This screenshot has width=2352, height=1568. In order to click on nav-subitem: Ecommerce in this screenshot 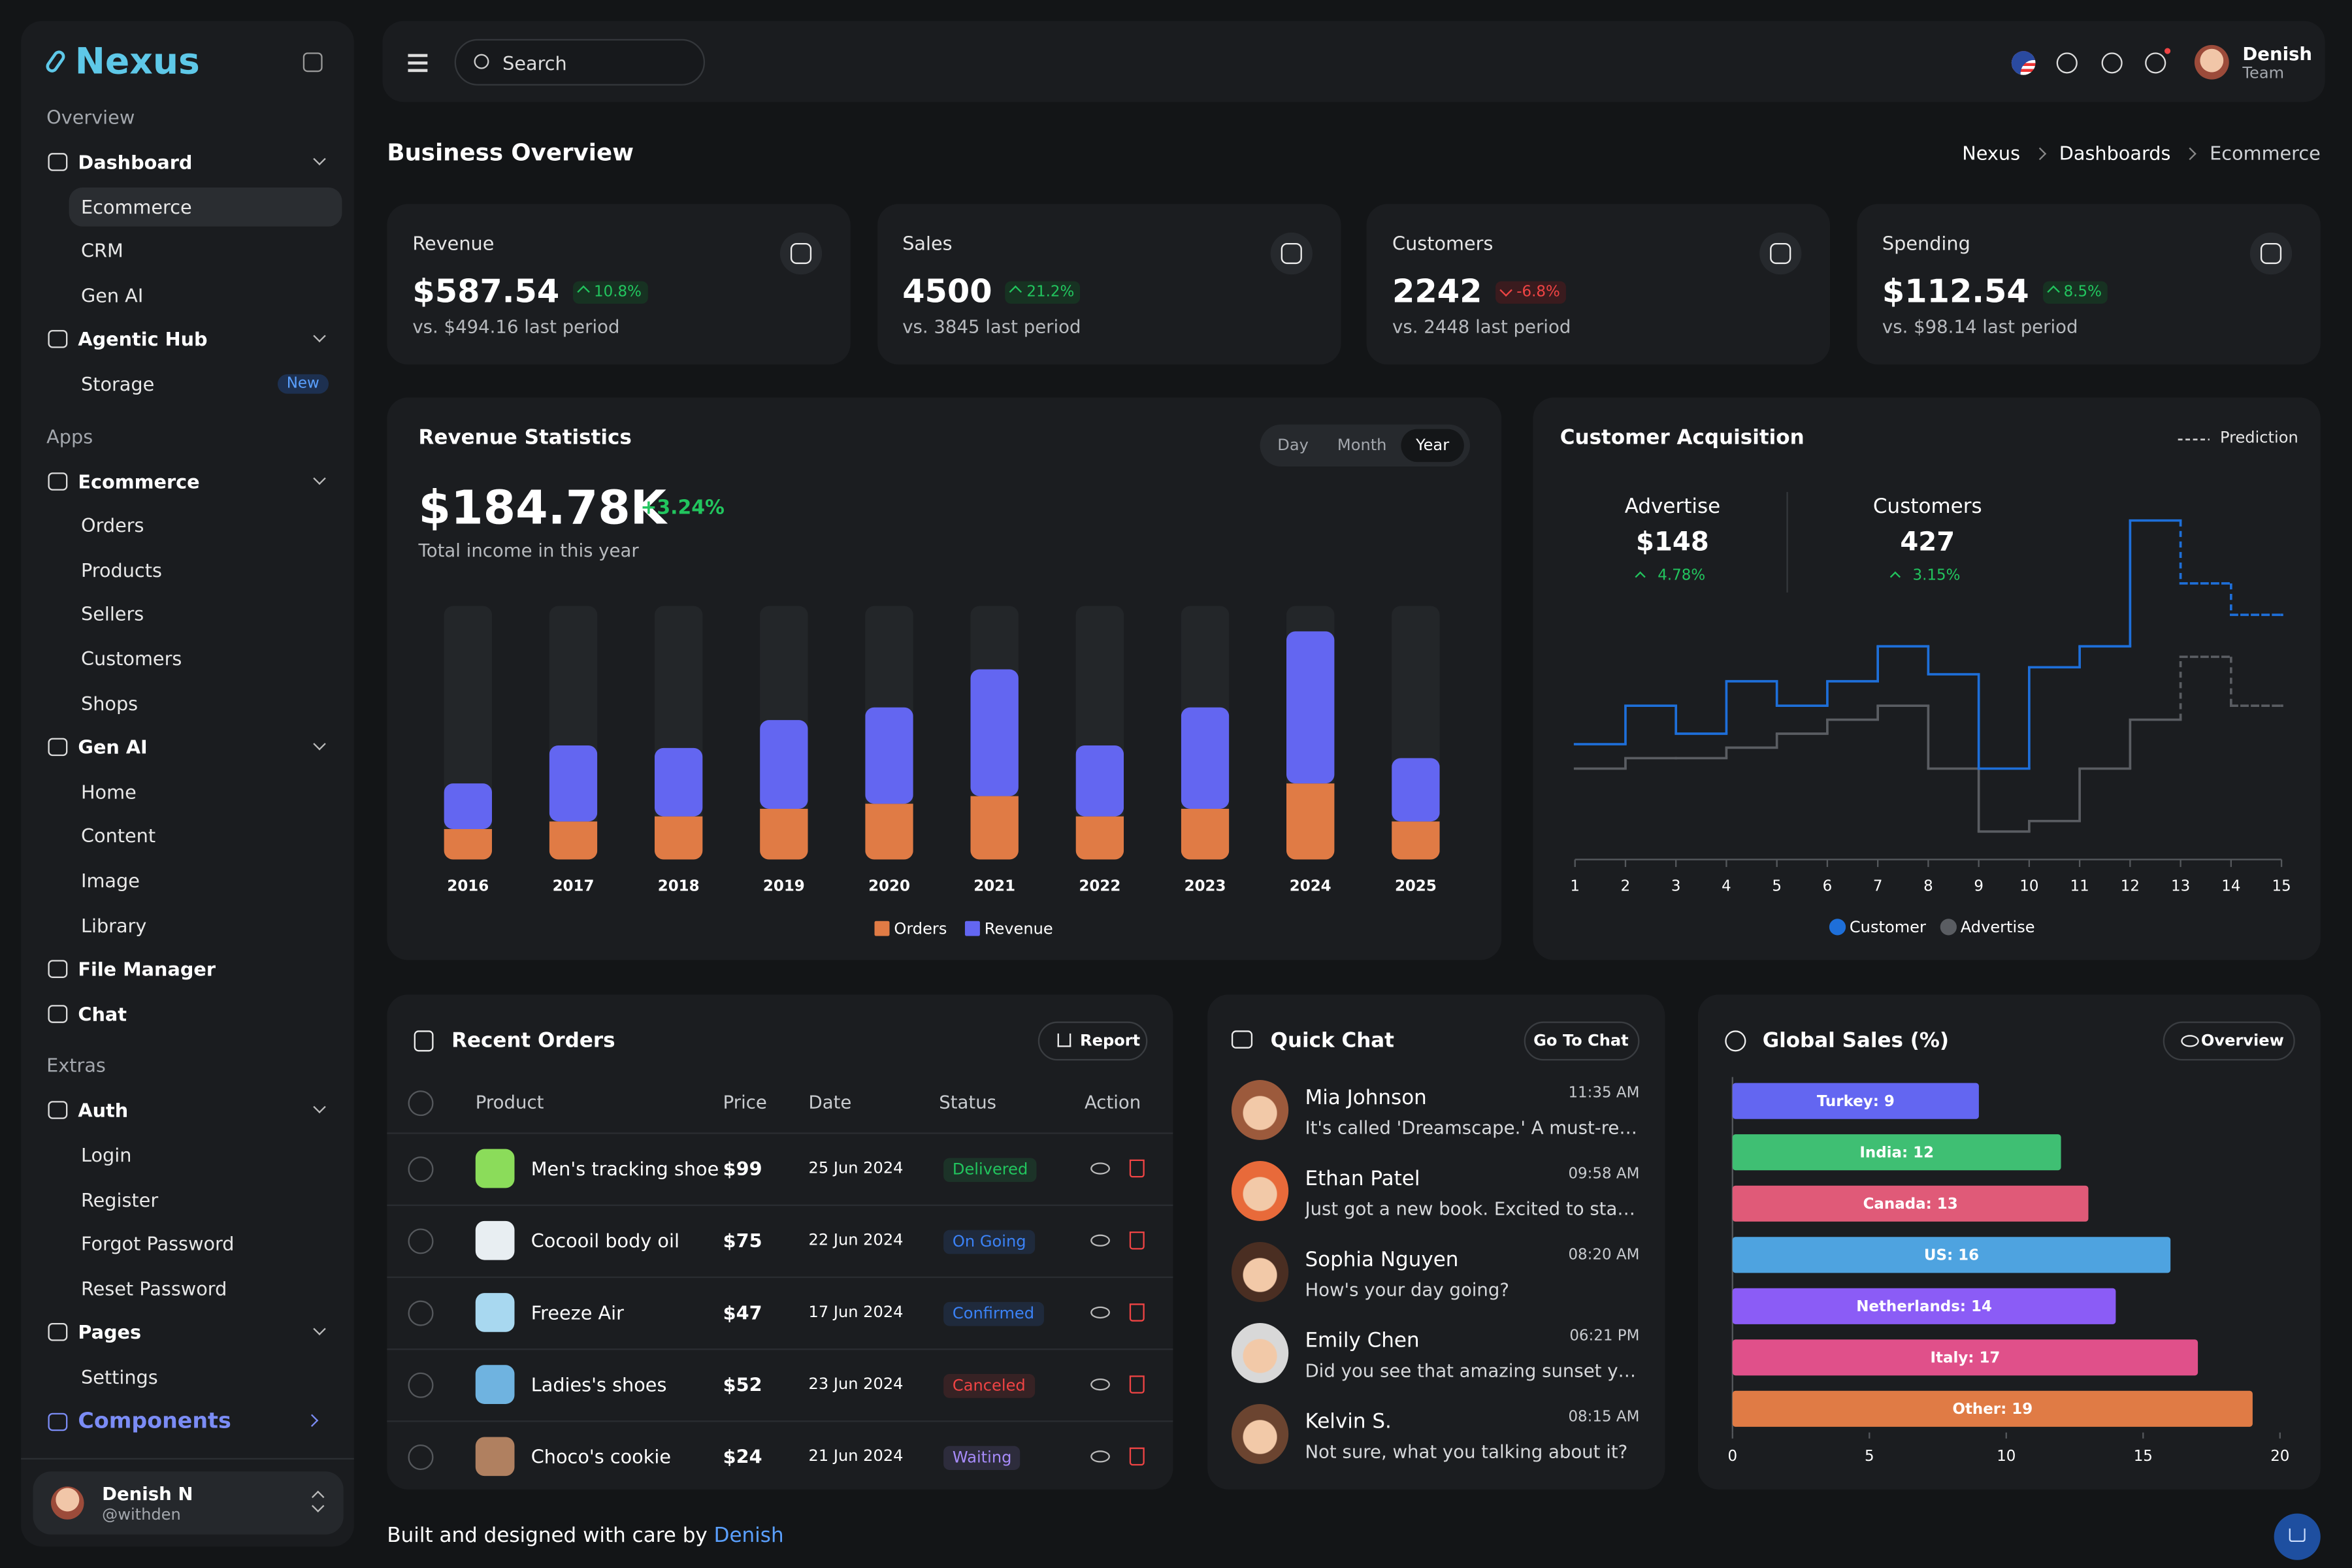, I will do `click(136, 206)`.